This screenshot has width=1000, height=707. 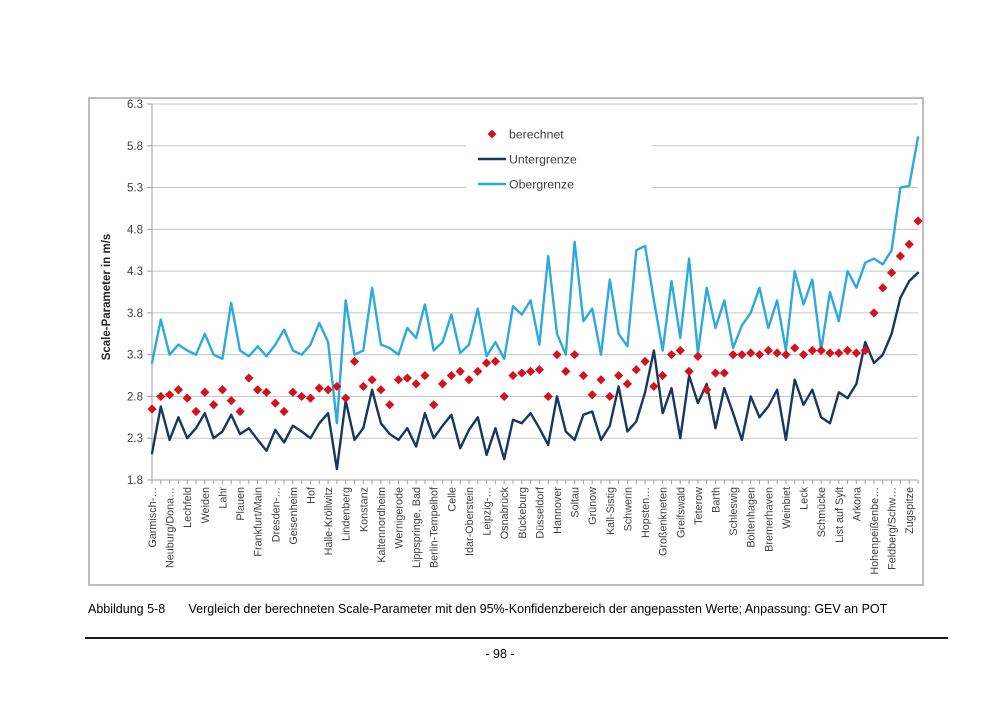 What do you see at coordinates (910, 510) in the screenshot?
I see `x-axis-label: Zugspitze` at bounding box center [910, 510].